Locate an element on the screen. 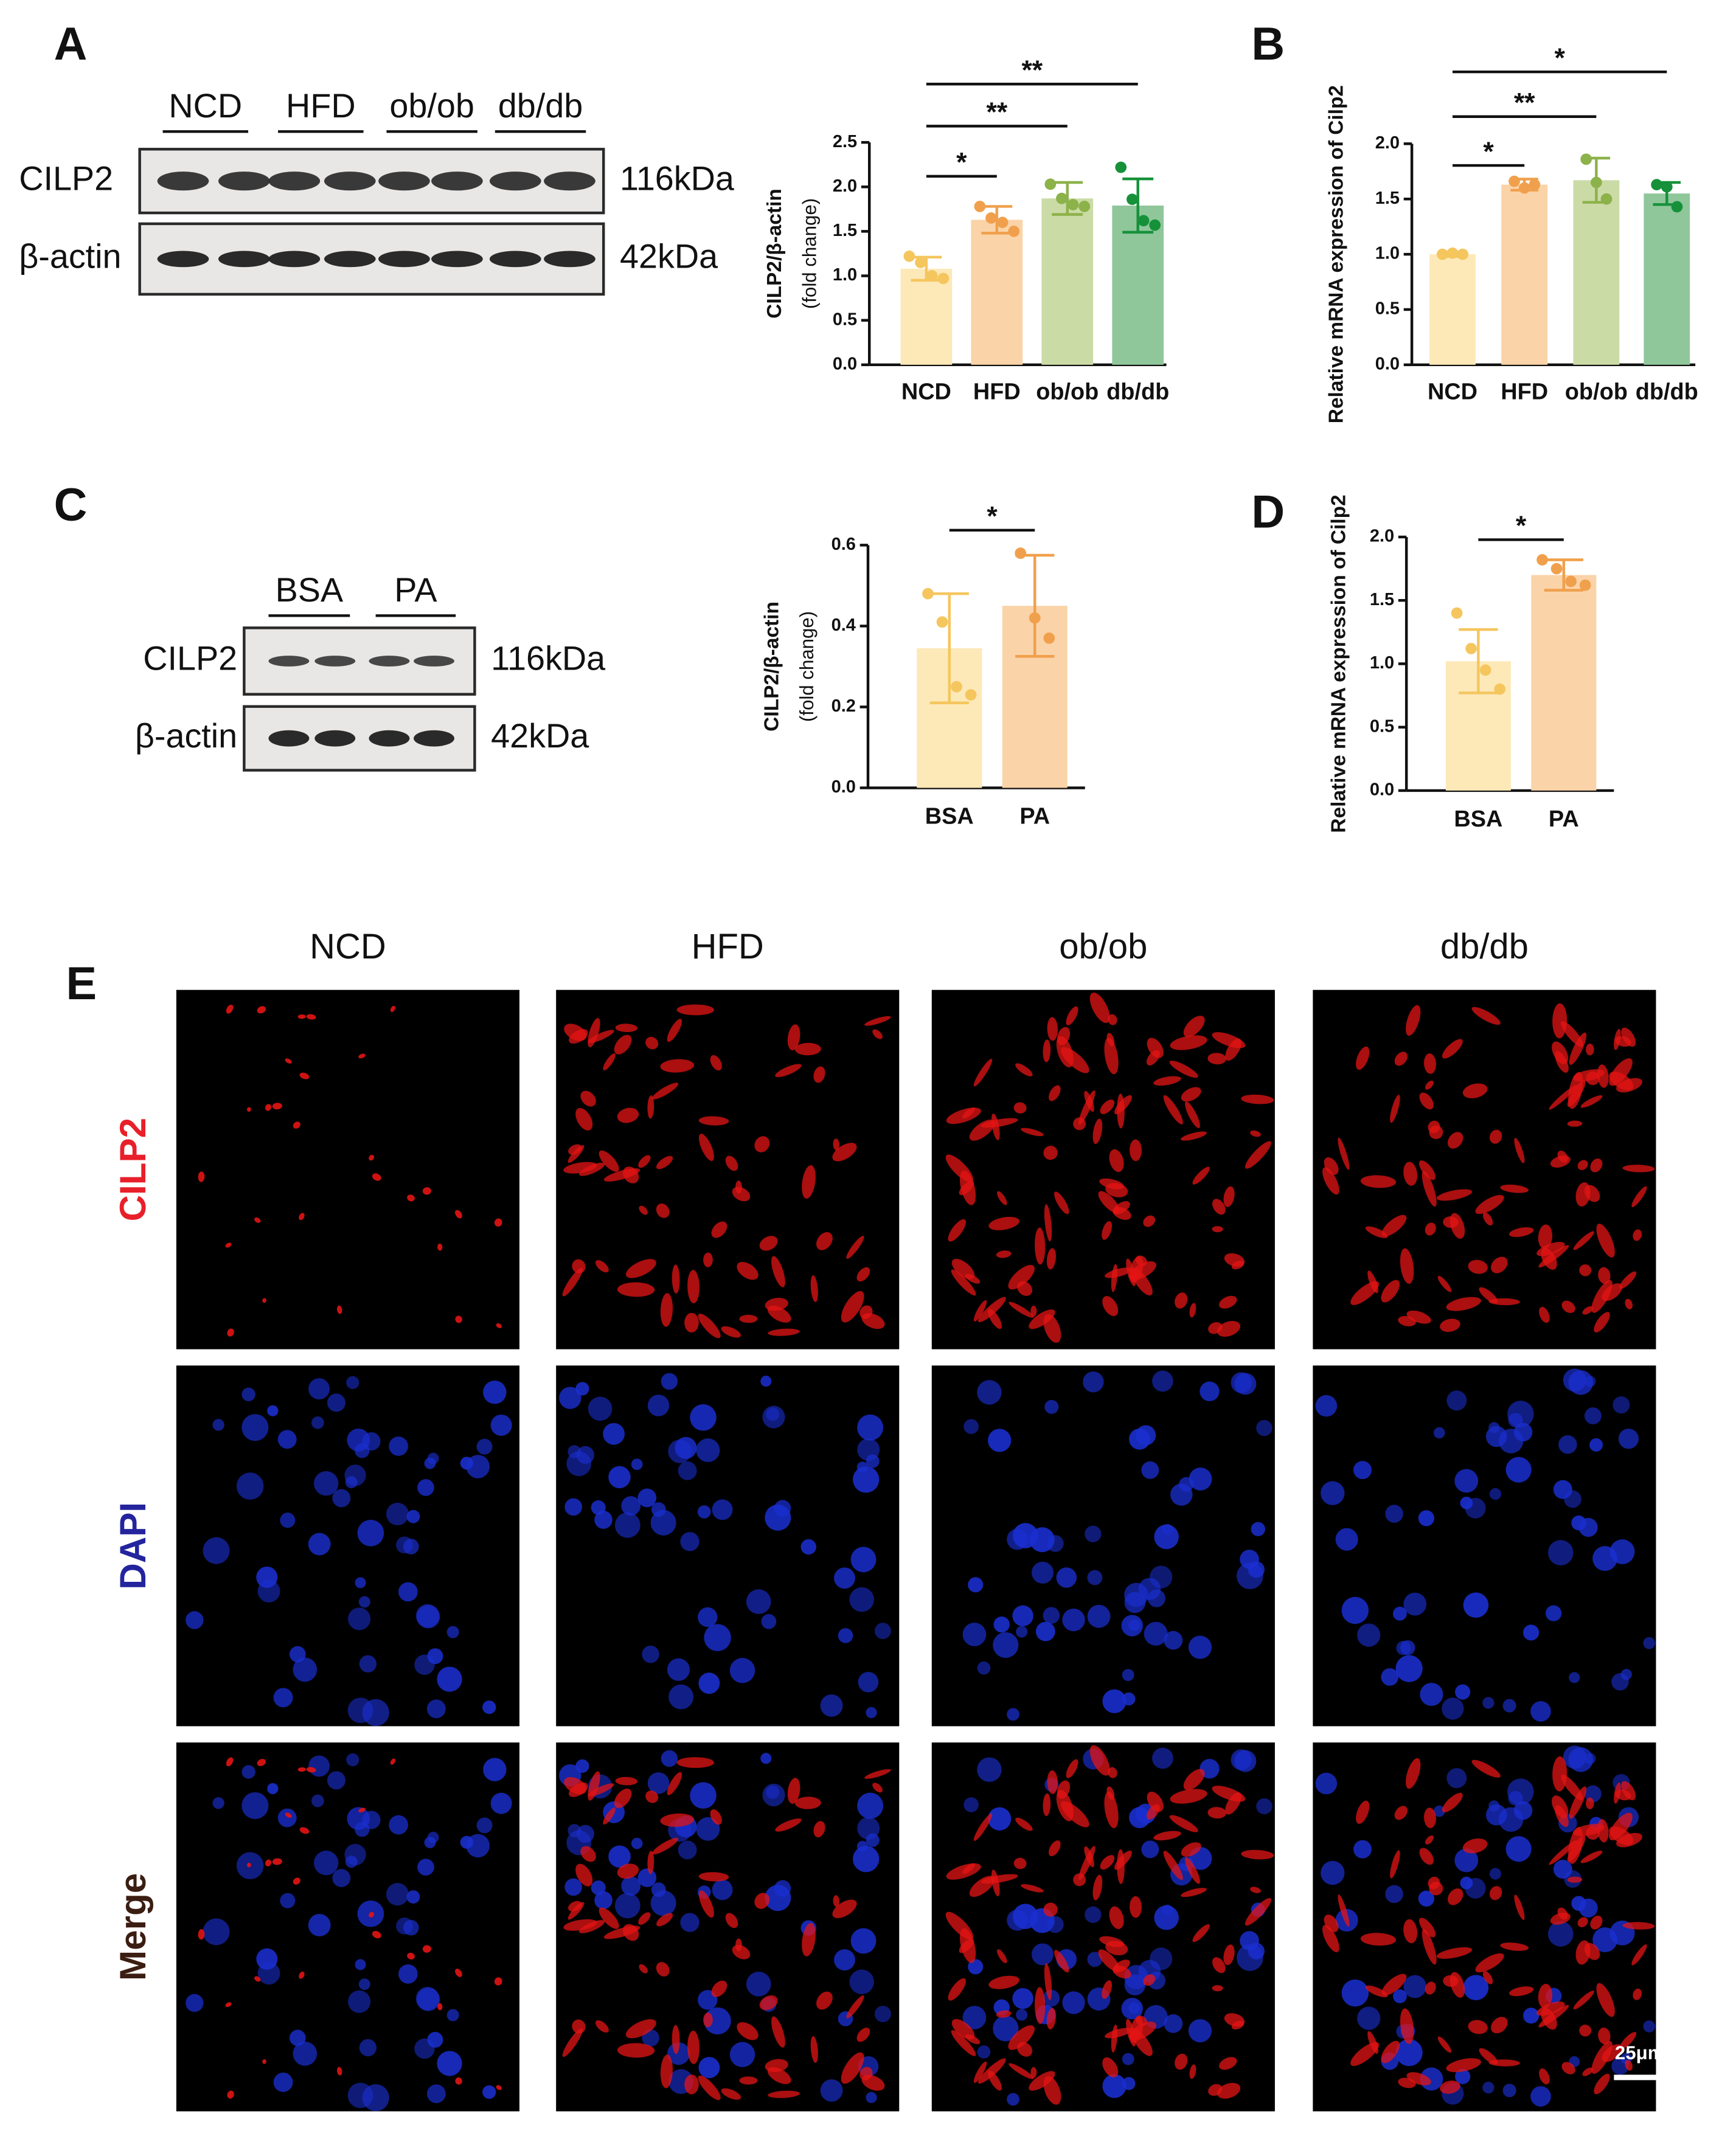 This screenshot has height=2131, width=1736. lane-group-label: ob/ob is located at coordinates (431, 106).